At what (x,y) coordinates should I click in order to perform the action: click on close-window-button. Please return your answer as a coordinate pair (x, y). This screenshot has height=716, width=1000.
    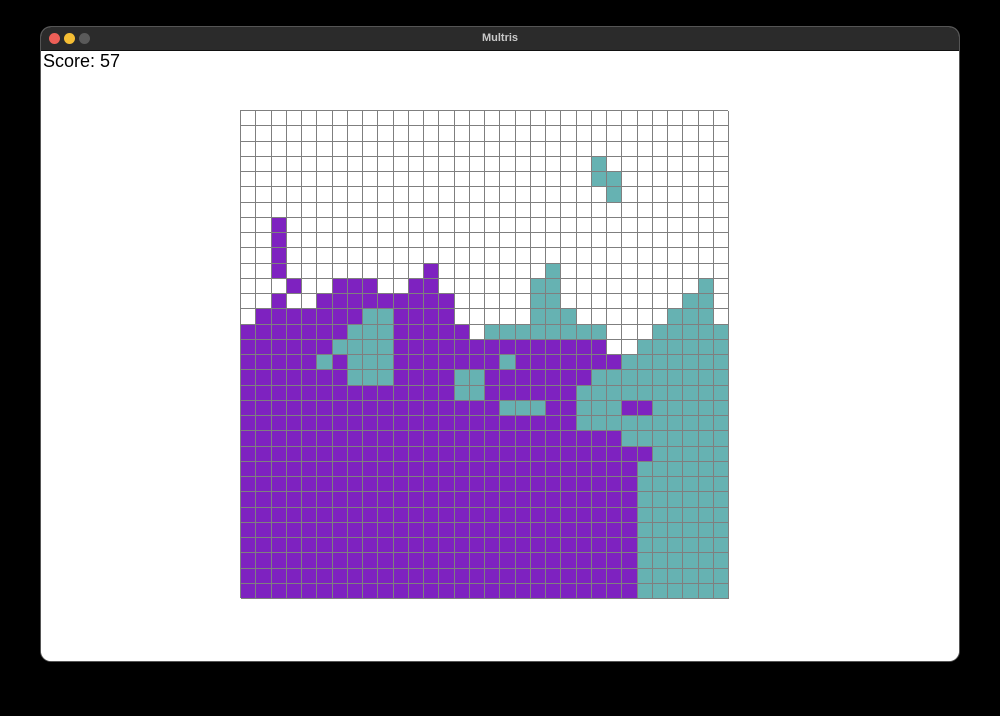
    Looking at the image, I should click on (54, 38).